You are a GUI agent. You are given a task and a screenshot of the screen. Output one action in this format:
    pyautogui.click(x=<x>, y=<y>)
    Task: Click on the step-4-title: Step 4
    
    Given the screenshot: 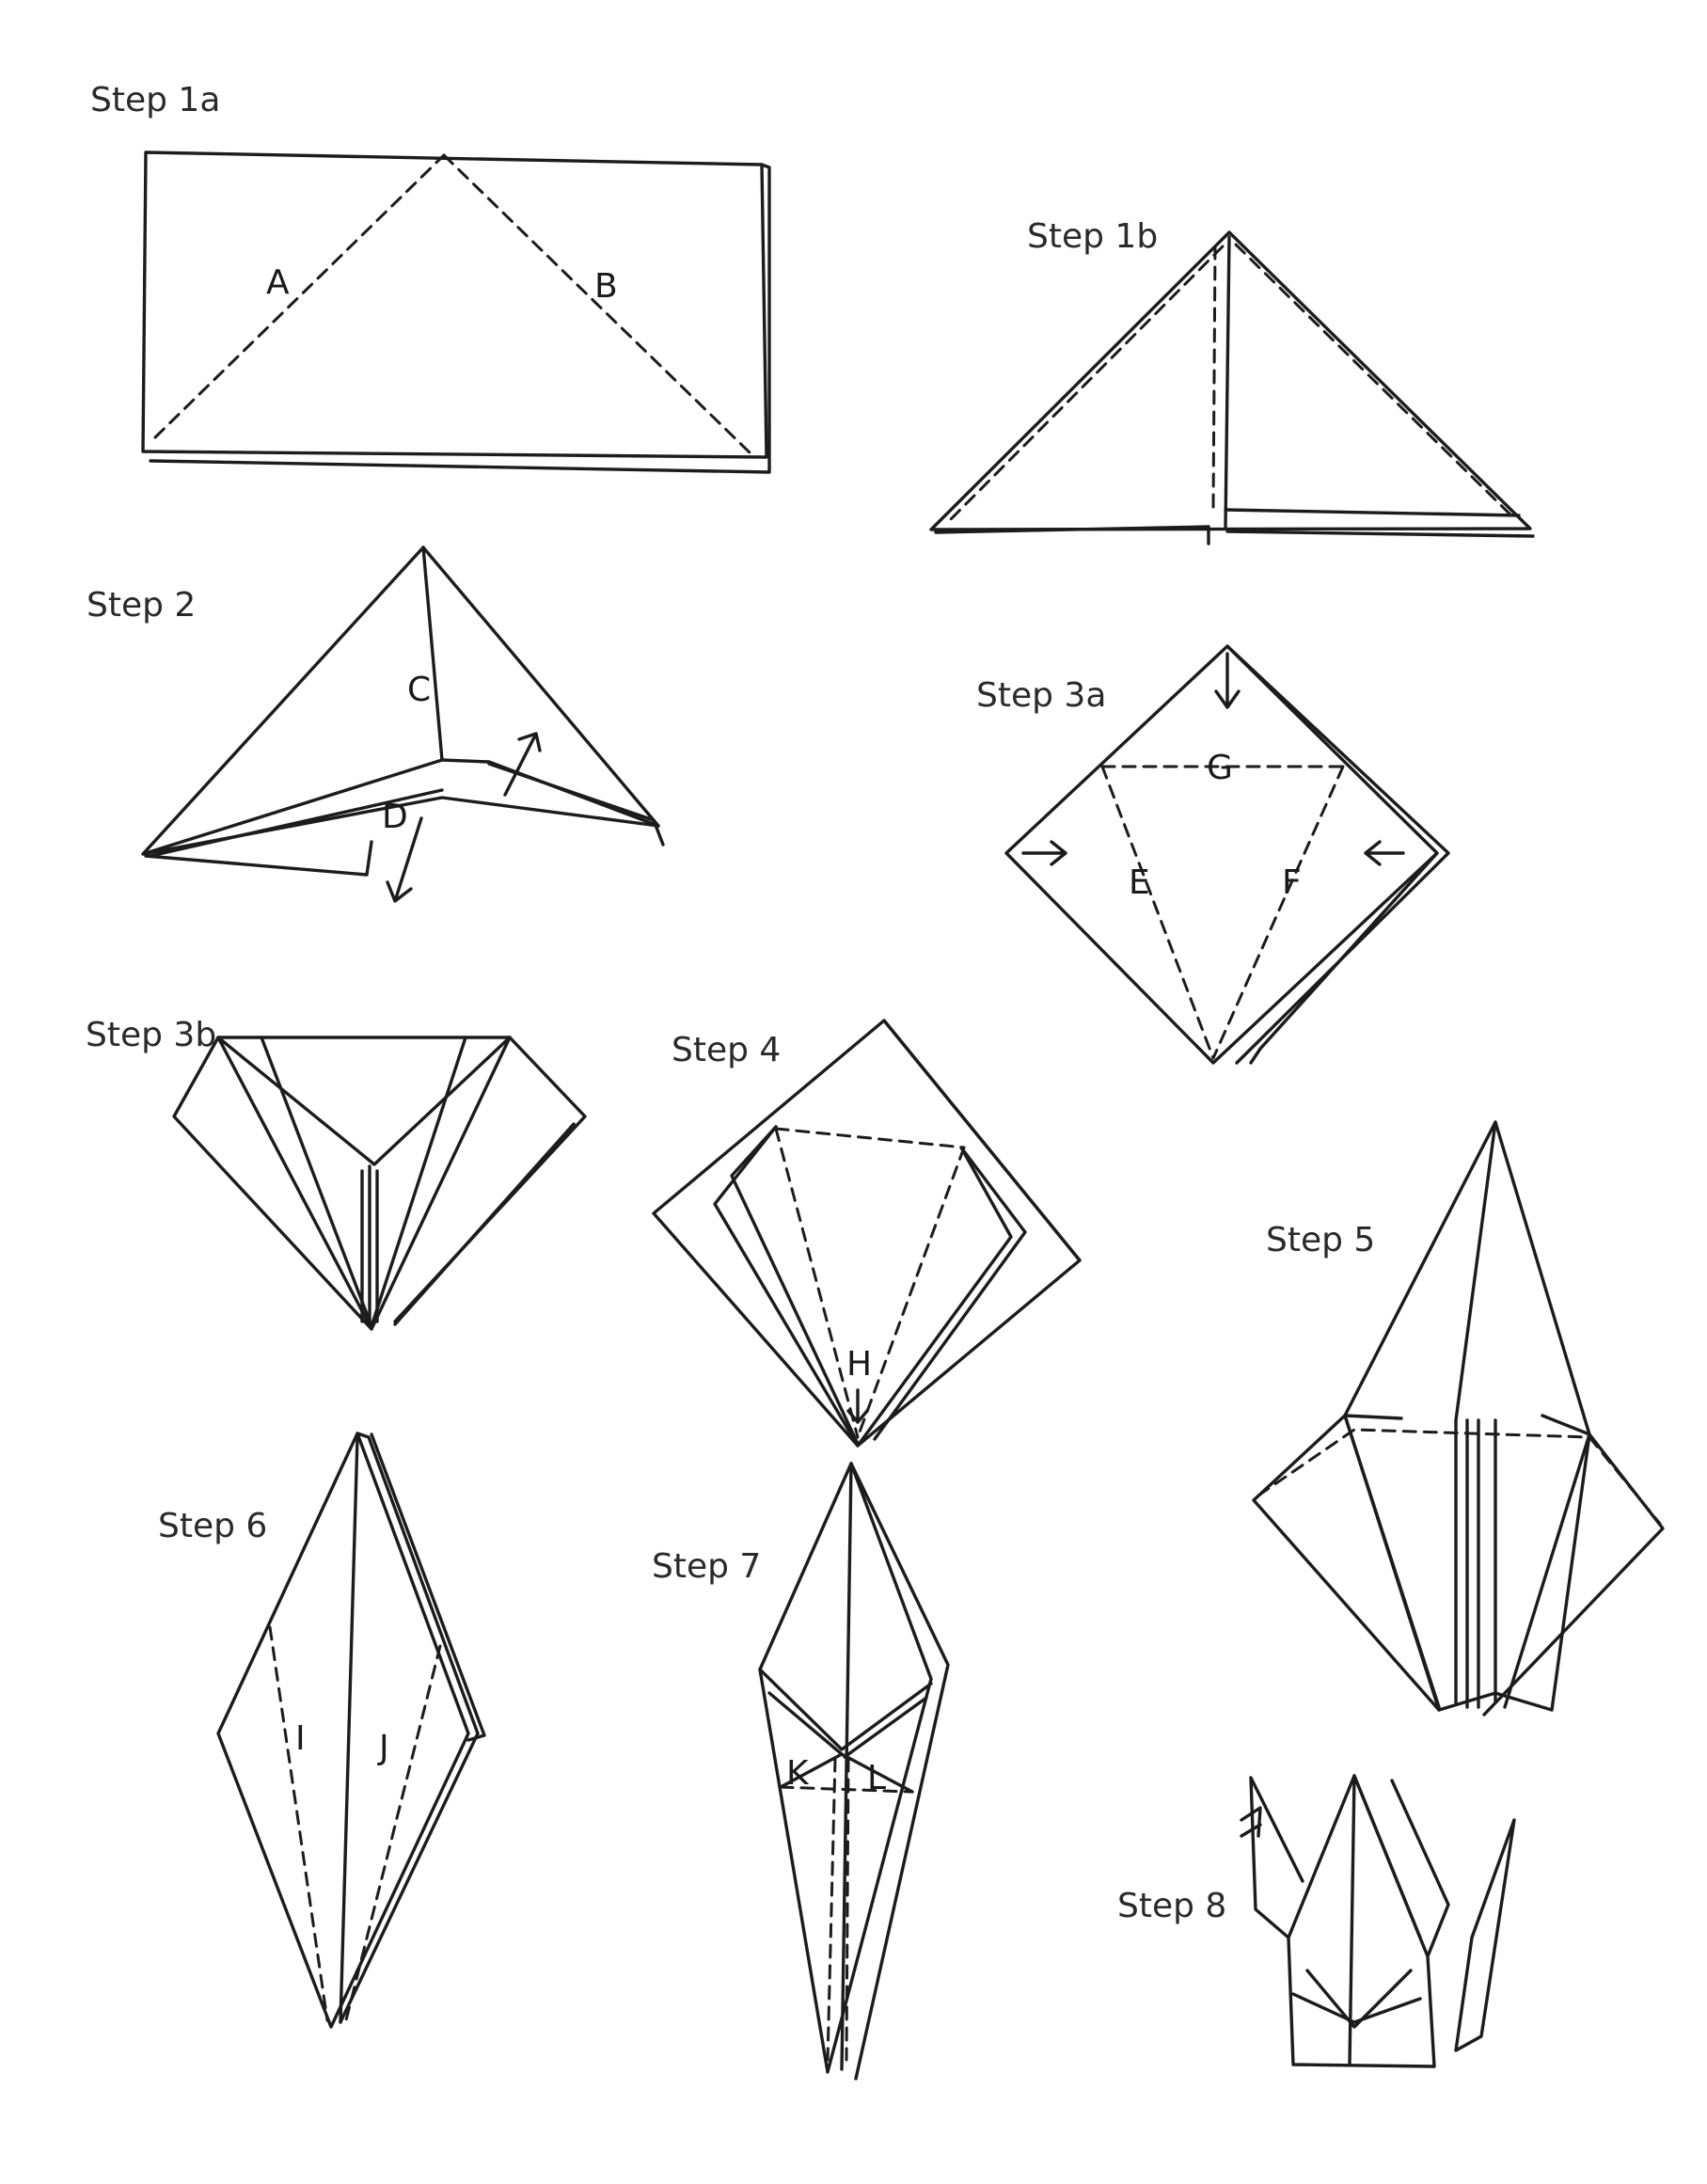 What is the action you would take?
    pyautogui.click(x=726, y=1050)
    